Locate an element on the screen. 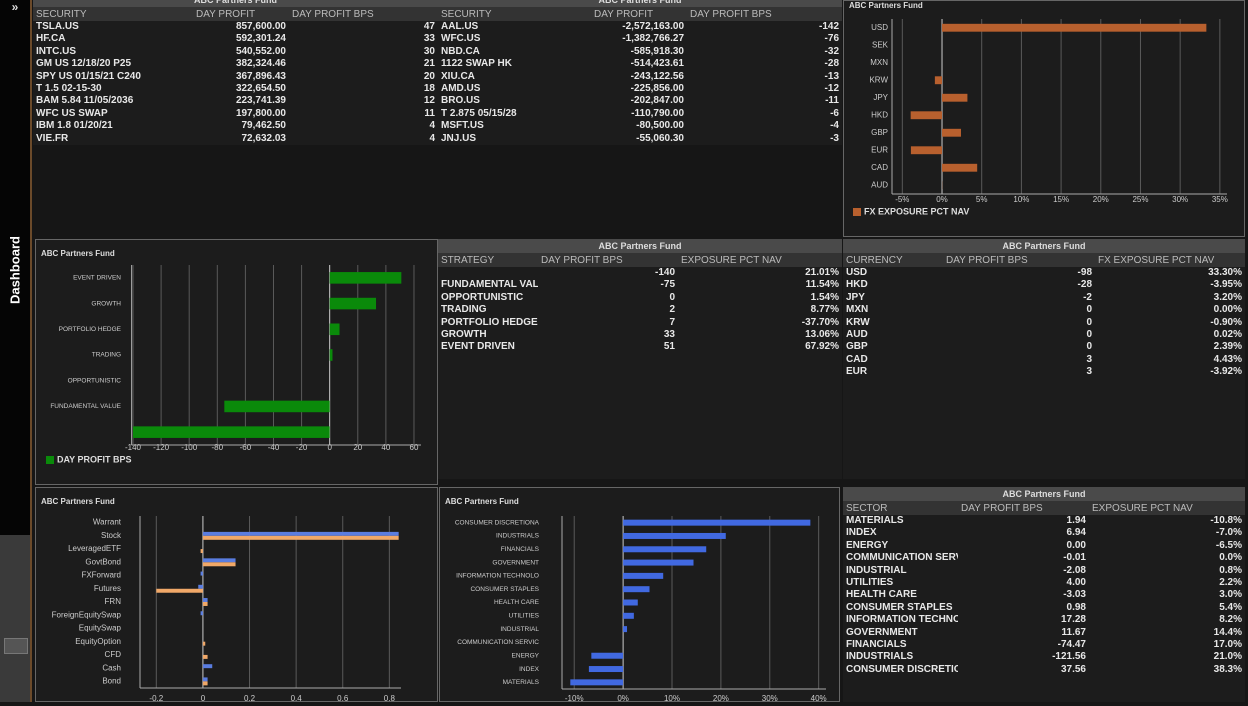 The width and height of the screenshot is (1248, 706). table-cell: 0.00 is located at coordinates (1023, 546).